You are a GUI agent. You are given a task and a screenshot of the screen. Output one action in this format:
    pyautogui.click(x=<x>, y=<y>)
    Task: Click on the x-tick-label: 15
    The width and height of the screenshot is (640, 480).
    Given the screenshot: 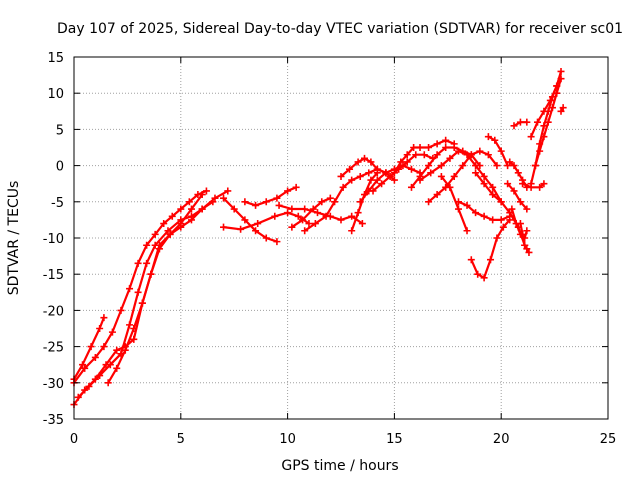 What is the action you would take?
    pyautogui.click(x=394, y=439)
    